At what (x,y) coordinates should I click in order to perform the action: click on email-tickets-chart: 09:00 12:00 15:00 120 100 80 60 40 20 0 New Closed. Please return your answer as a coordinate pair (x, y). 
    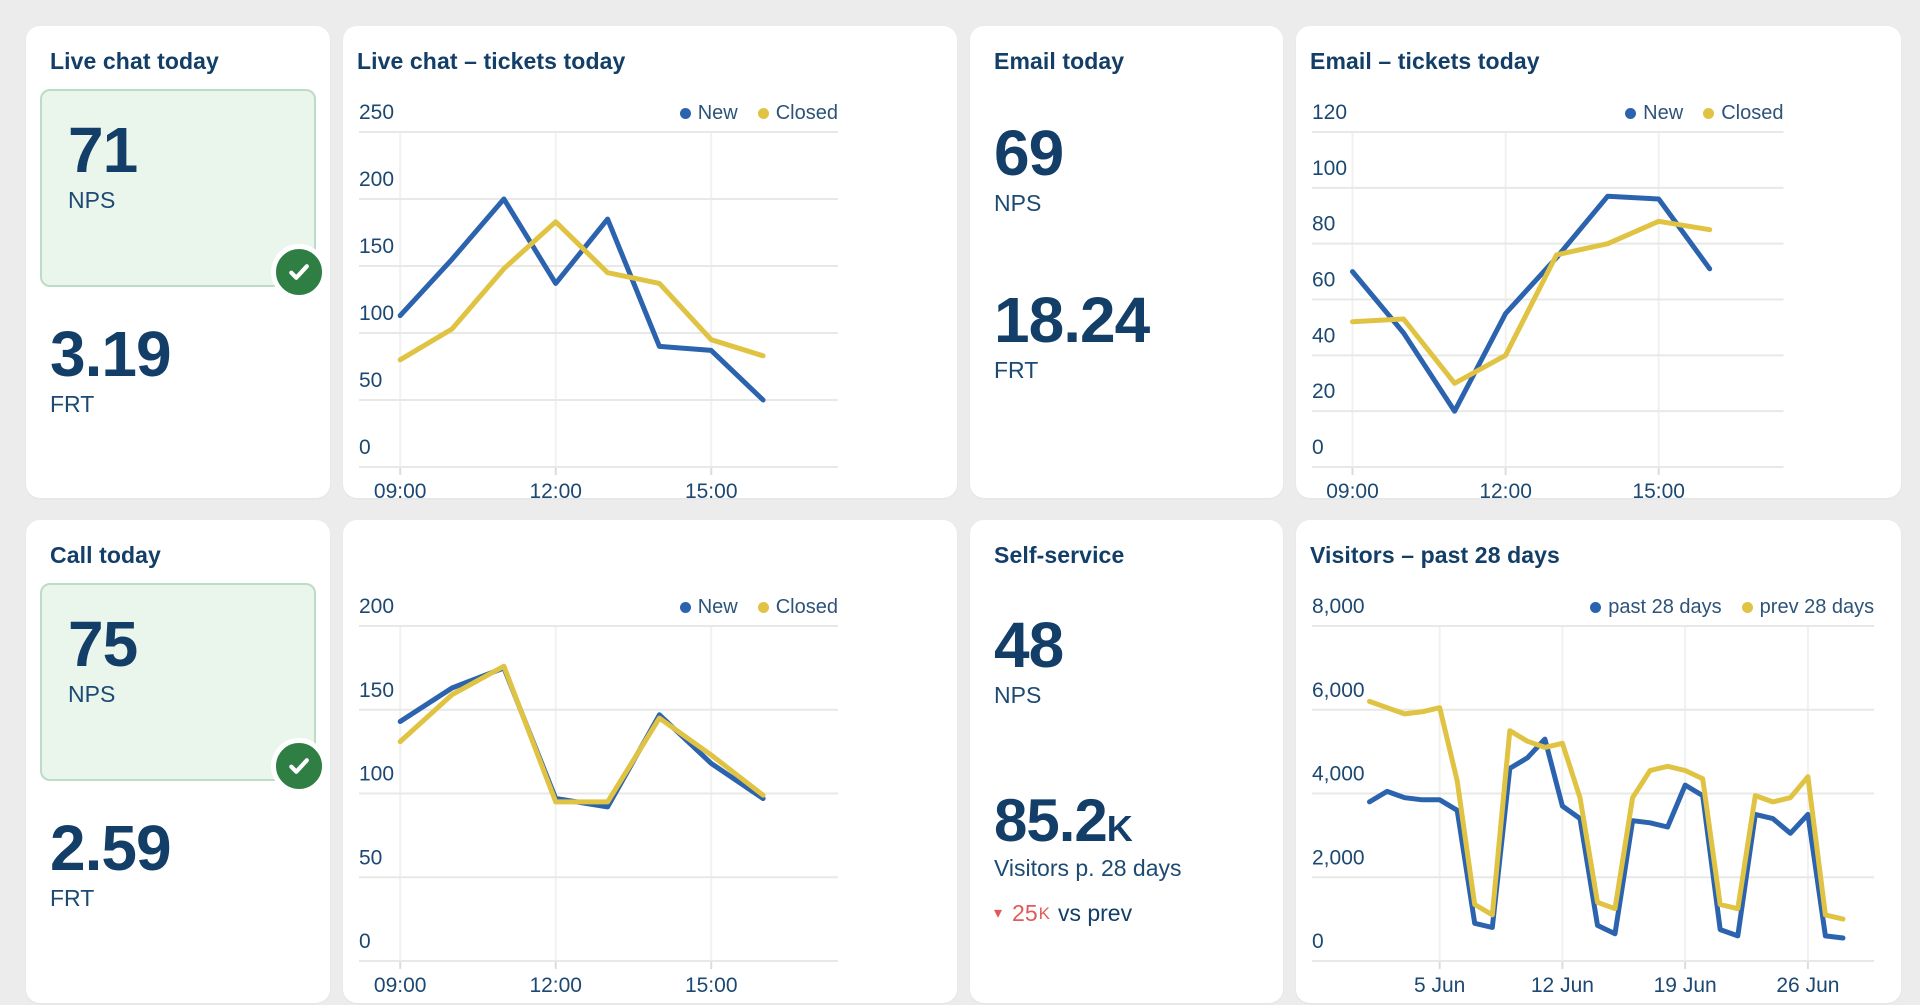
    Looking at the image, I should click on (1593, 292).